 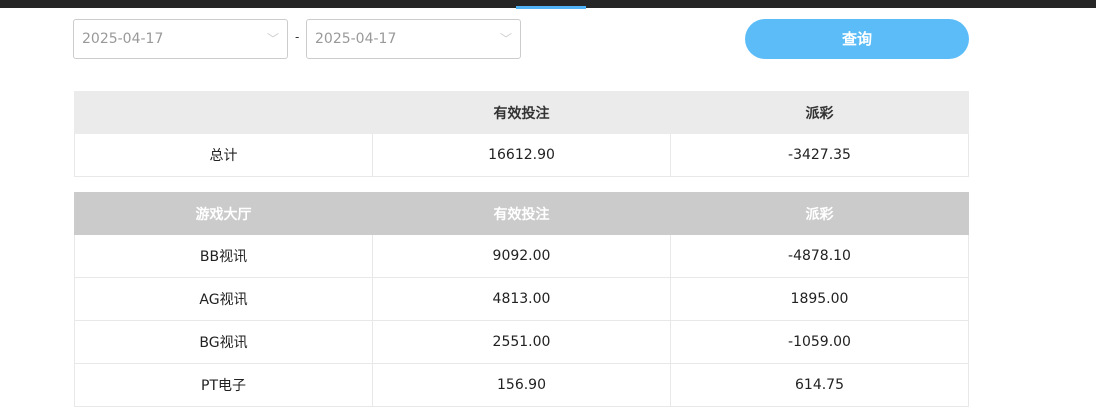 What do you see at coordinates (223, 155) in the screenshot?
I see `cell: 总计` at bounding box center [223, 155].